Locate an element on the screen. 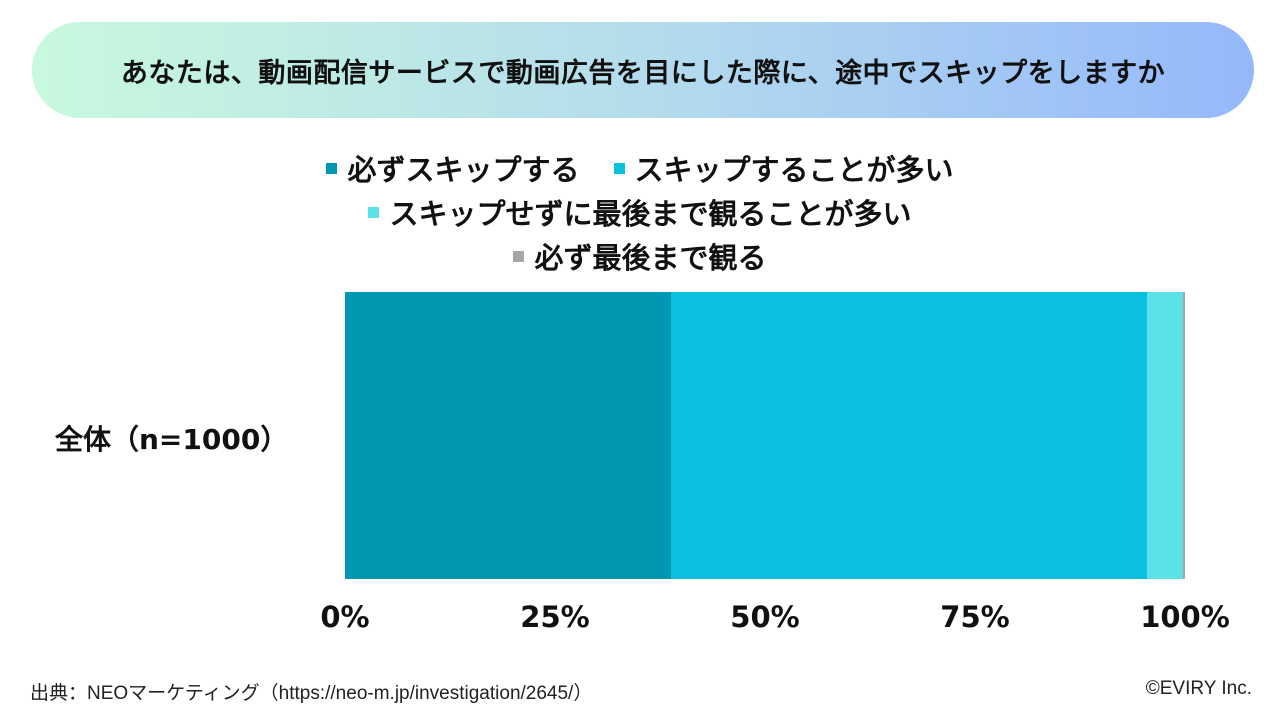 The width and height of the screenshot is (1280, 720). legend-item-often-watch: スキップせずに最後まで観ることが多い is located at coordinates (640, 212).